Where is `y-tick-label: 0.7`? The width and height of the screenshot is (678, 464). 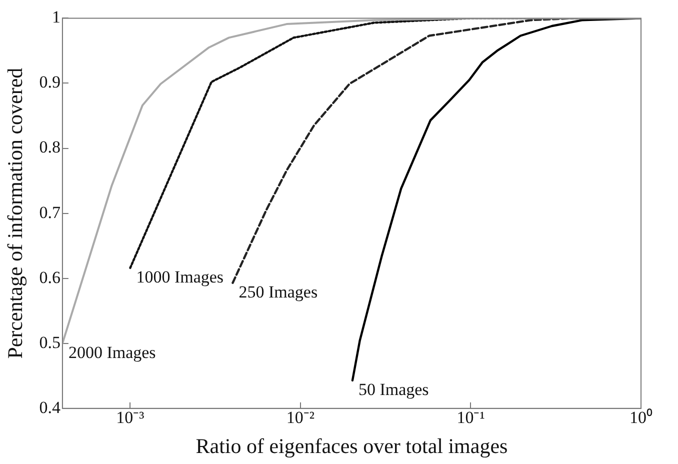
y-tick-label: 0.7 is located at coordinates (50, 212).